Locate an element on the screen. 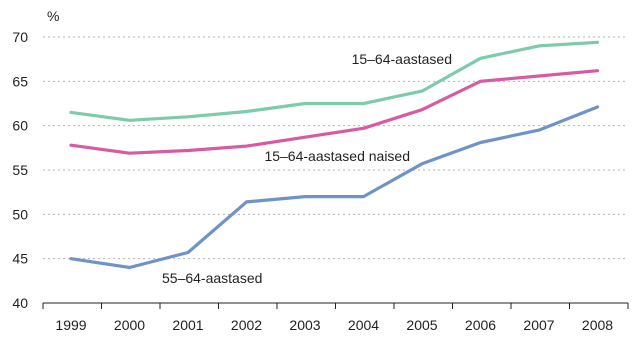  y-tick-label-40: 40 is located at coordinates (20, 303).